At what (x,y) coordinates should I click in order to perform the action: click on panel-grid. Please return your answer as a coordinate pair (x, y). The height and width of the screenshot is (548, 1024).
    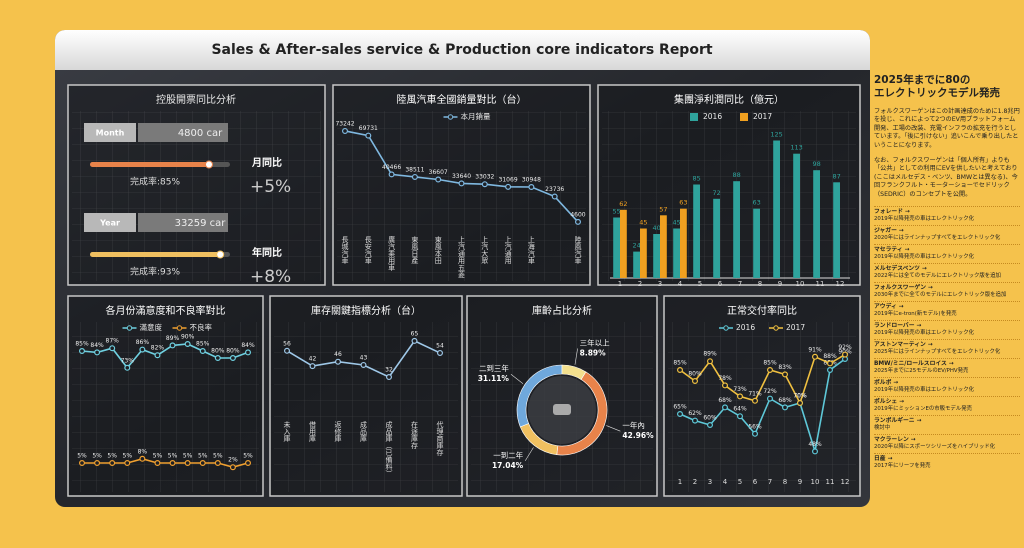
    Looking at the image, I should click on (762, 407).